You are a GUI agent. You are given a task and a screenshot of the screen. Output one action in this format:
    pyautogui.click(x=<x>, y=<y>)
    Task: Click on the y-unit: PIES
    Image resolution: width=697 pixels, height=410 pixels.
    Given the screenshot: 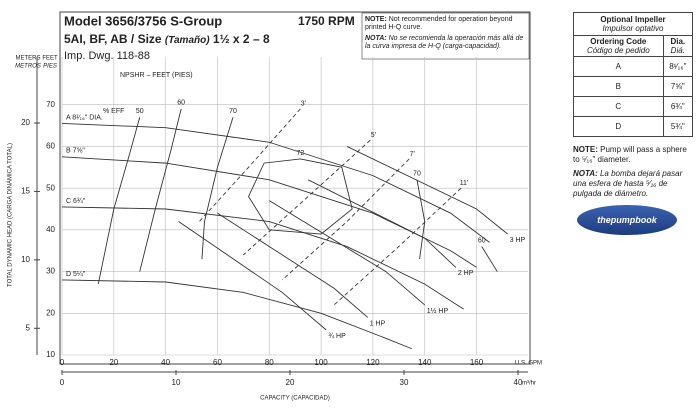 What is the action you would take?
    pyautogui.click(x=50, y=67)
    